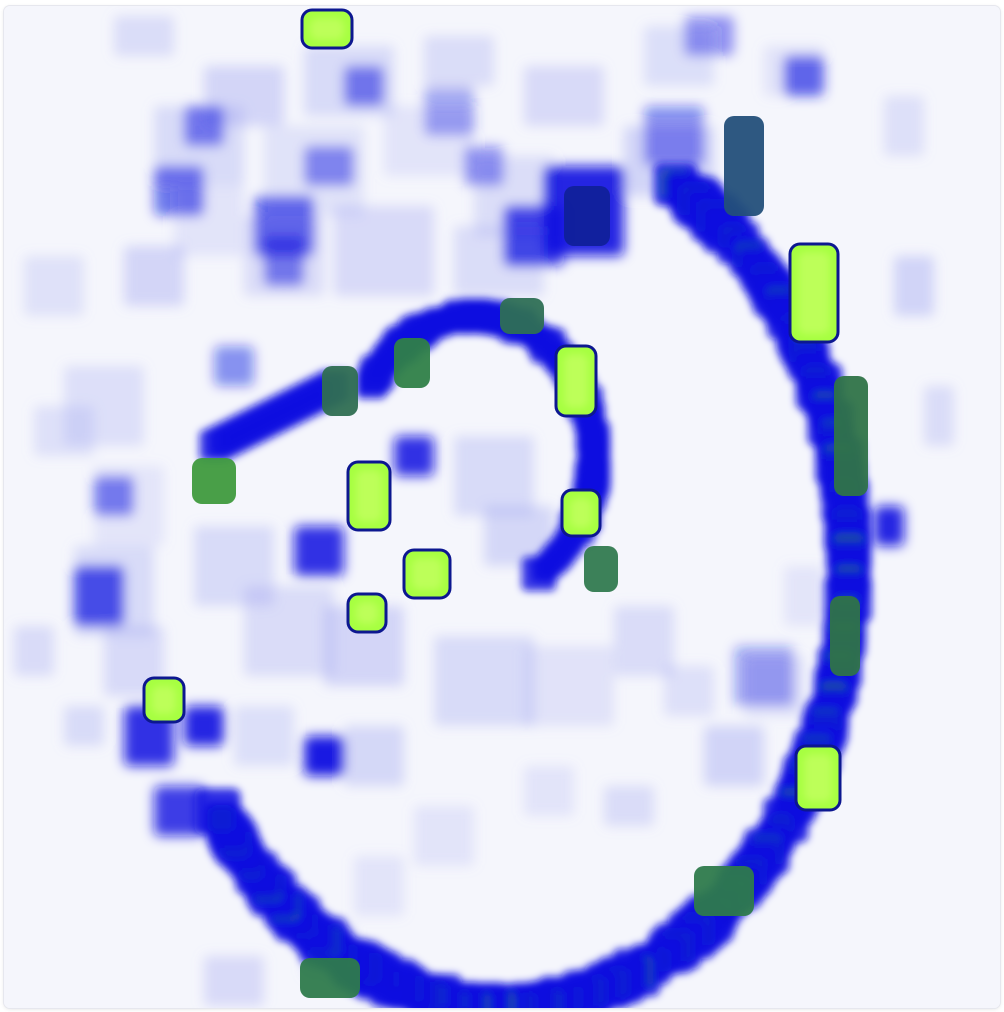 This screenshot has width=1004, height=1012. I want to click on spiral-arm-segment, so click(215, 445).